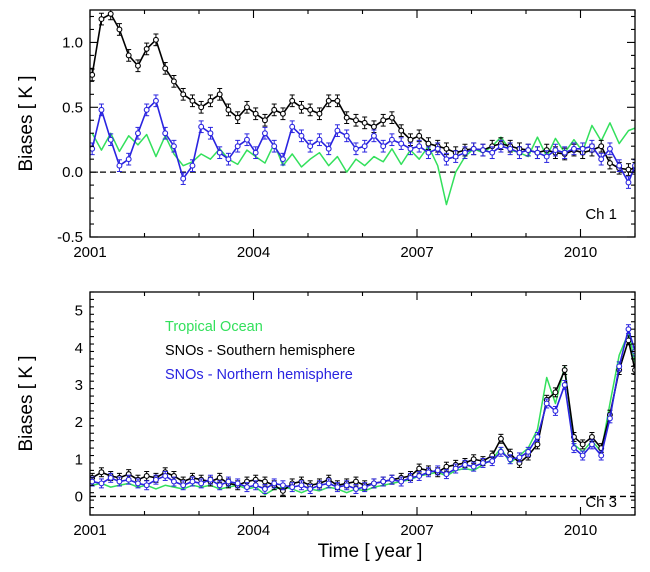  I want to click on x-tick-label: 2001, so click(89, 252).